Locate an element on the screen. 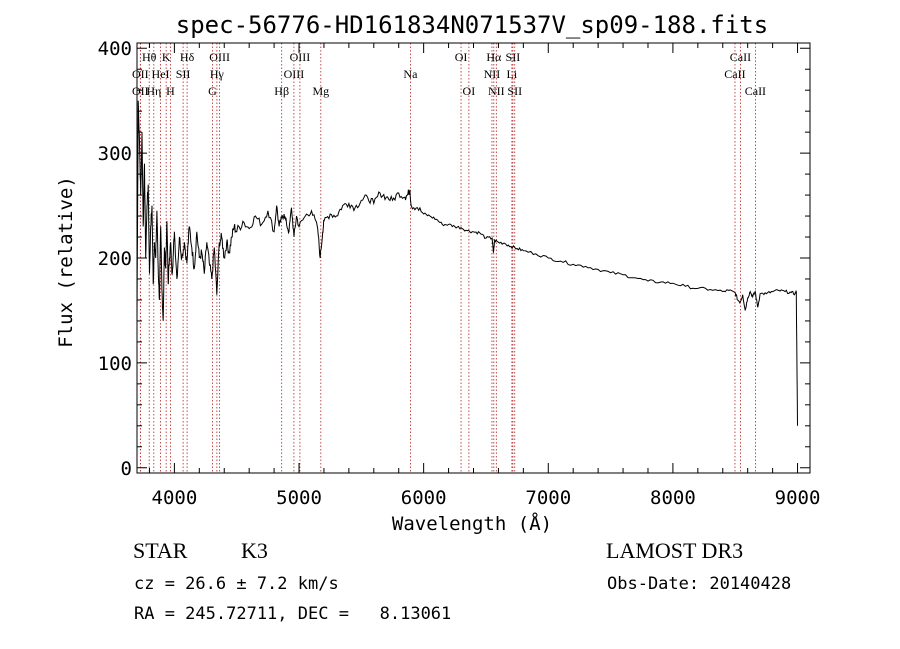  x-tick-label: 8000 is located at coordinates (673, 498).